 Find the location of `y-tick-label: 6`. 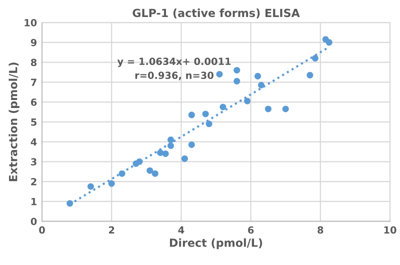

y-tick-label: 6 is located at coordinates (33, 102).